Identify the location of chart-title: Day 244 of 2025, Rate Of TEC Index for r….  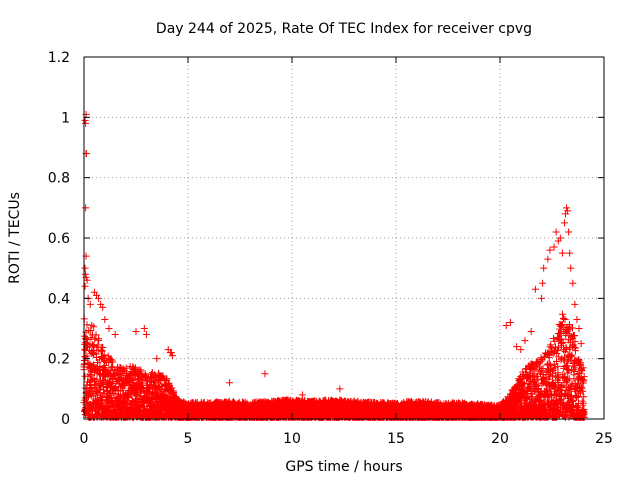
(344, 29).